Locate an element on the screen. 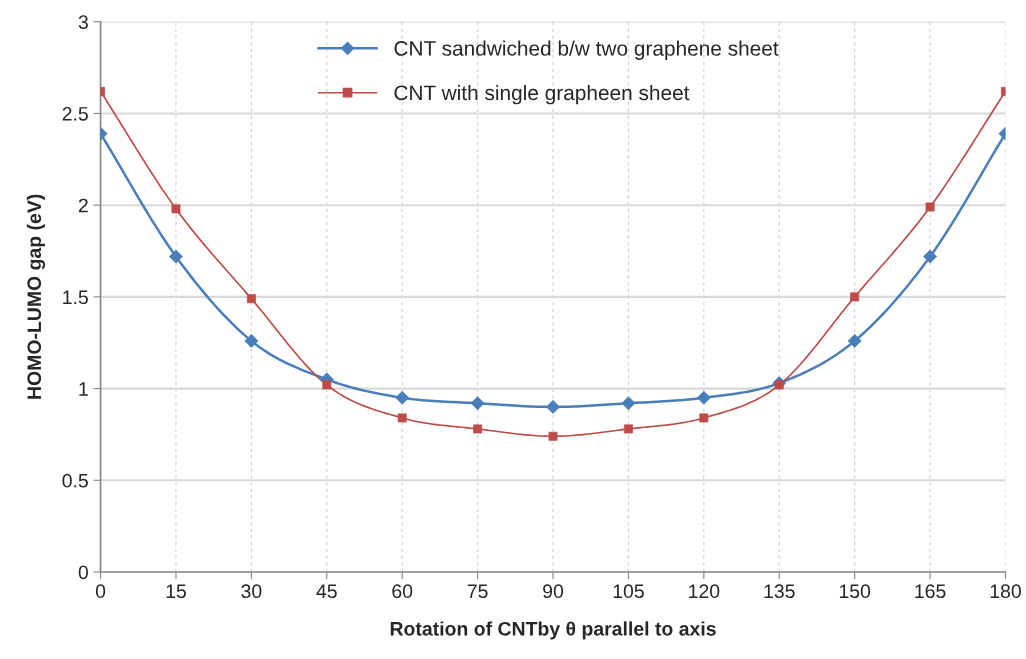 Image resolution: width=1026 pixels, height=659 pixels. x-tick-label: 90 is located at coordinates (553, 591).